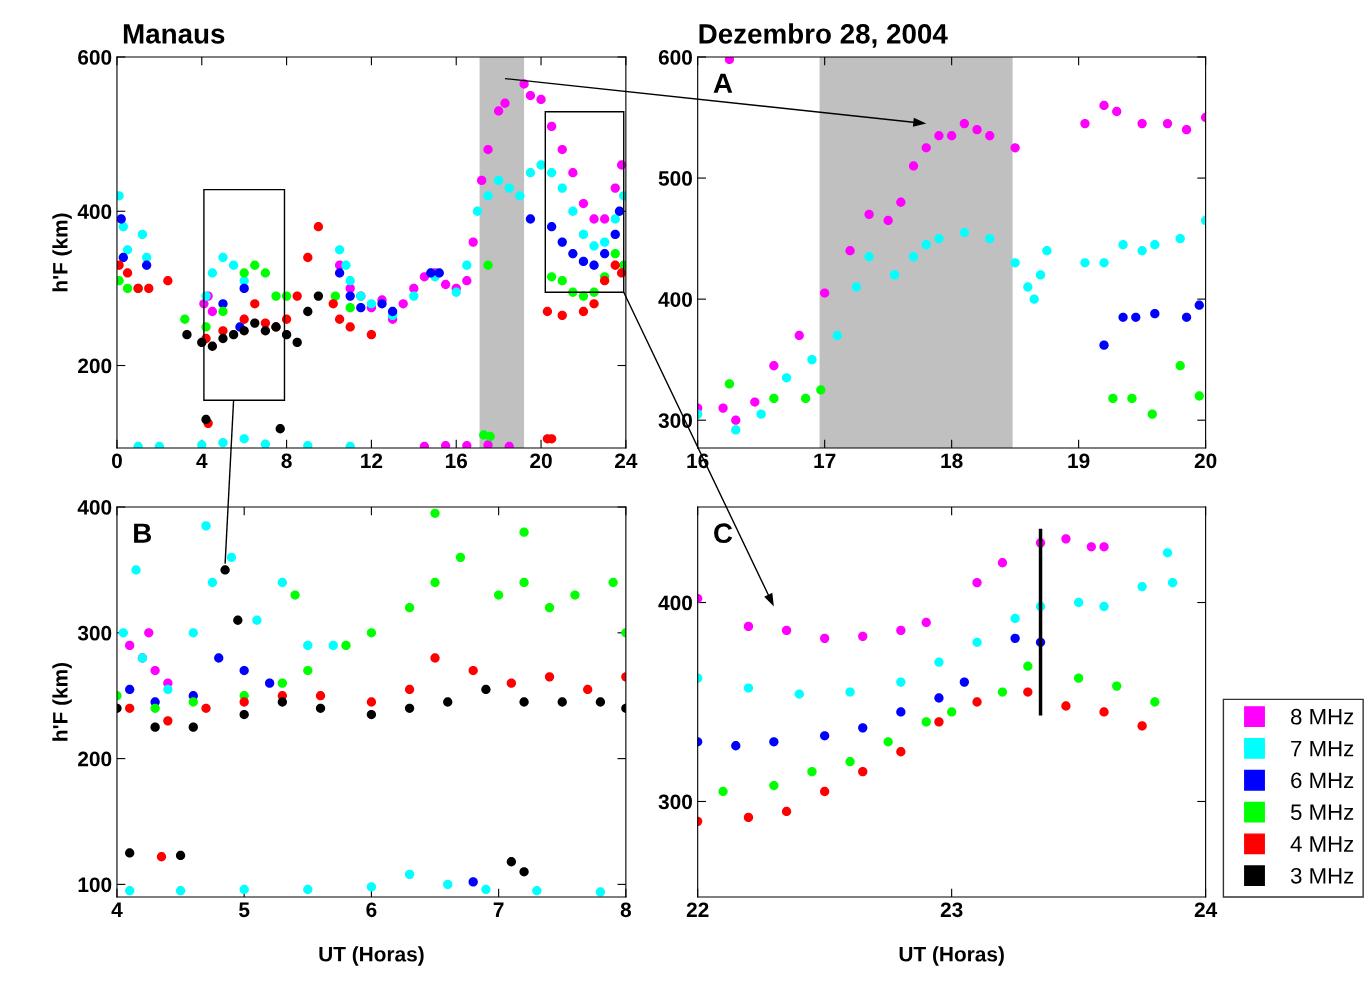  I want to click on x-tick-label: 17, so click(825, 460).